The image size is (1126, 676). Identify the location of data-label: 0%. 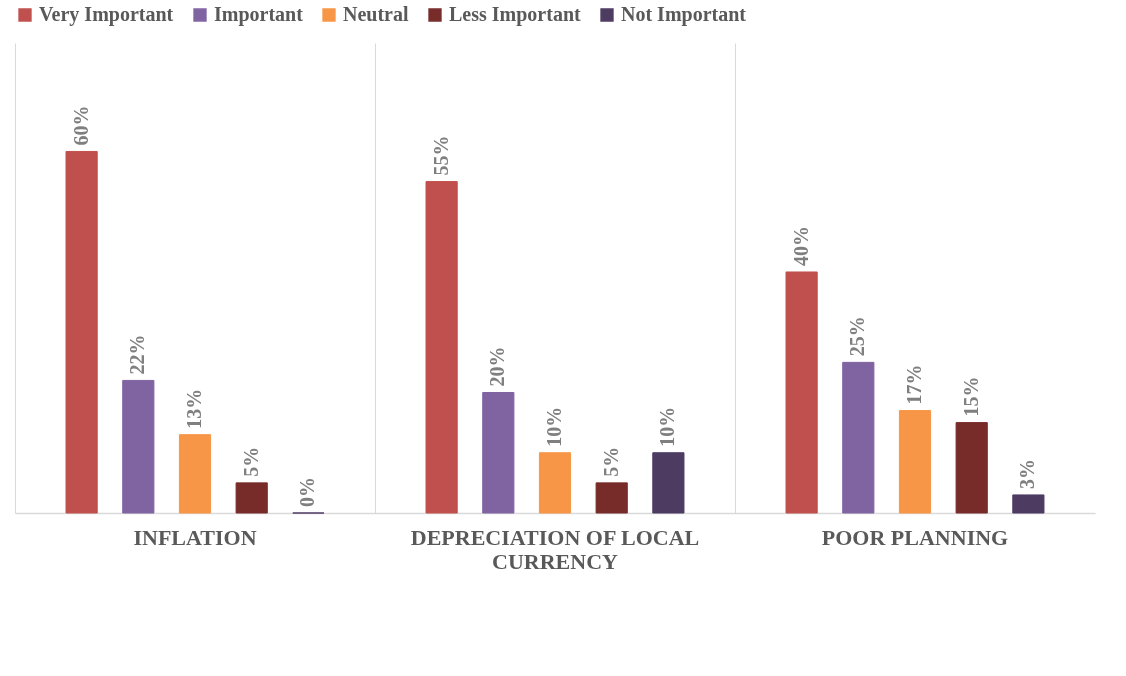
(307, 492).